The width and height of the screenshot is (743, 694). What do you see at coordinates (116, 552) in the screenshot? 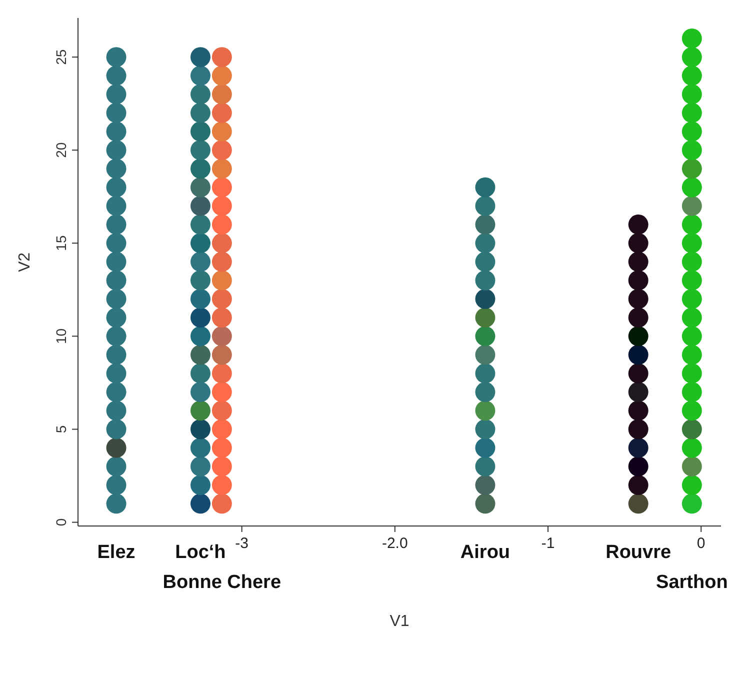
I see `text: Elez` at bounding box center [116, 552].